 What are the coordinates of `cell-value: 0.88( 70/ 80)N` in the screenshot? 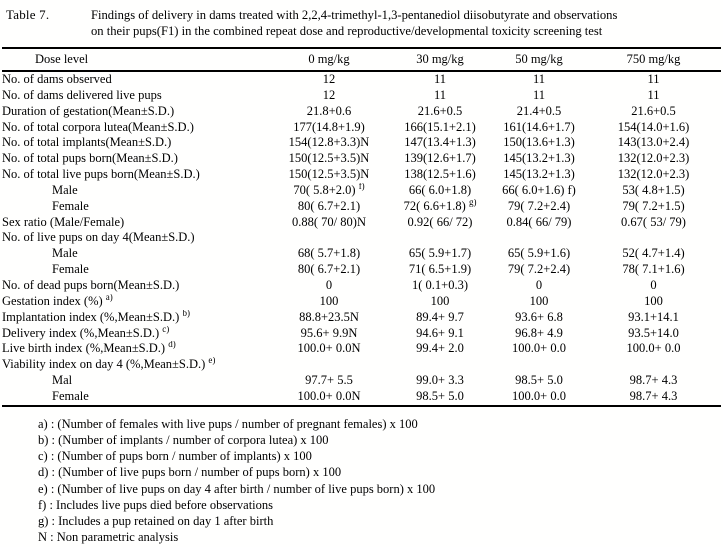 It's located at (329, 221).